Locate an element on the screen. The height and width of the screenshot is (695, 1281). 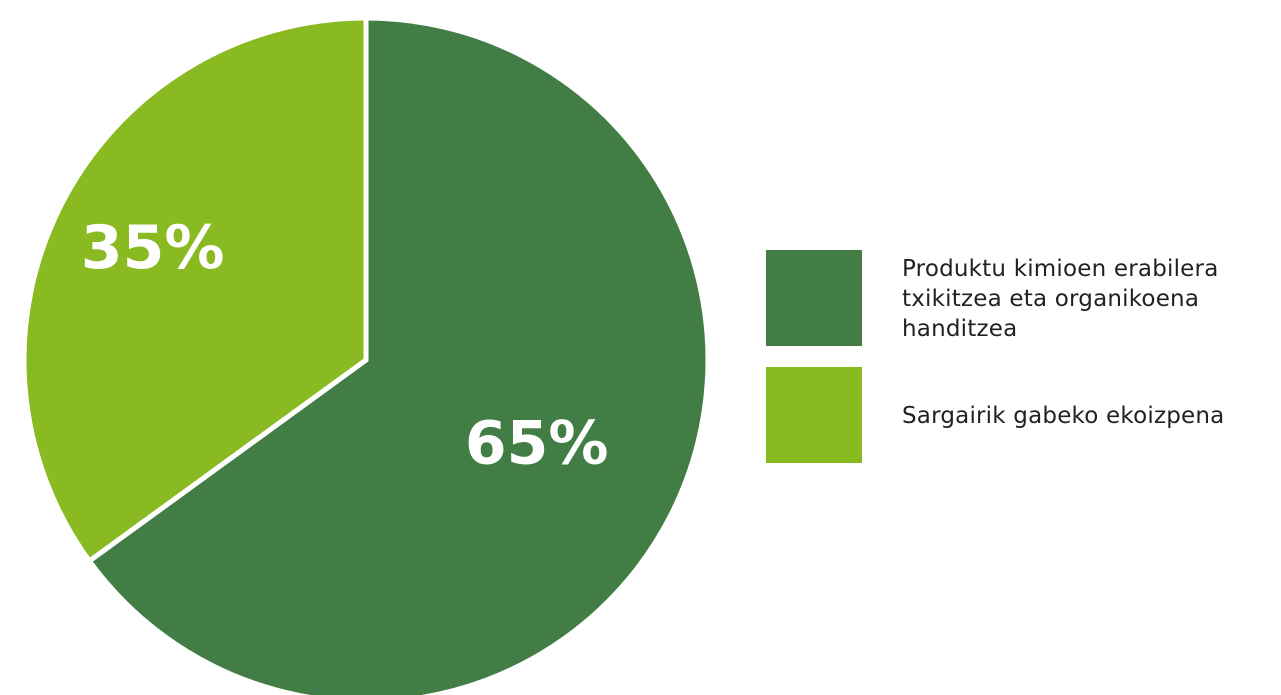
pie-label-no-fertilizer: 35% is located at coordinates (153, 248).